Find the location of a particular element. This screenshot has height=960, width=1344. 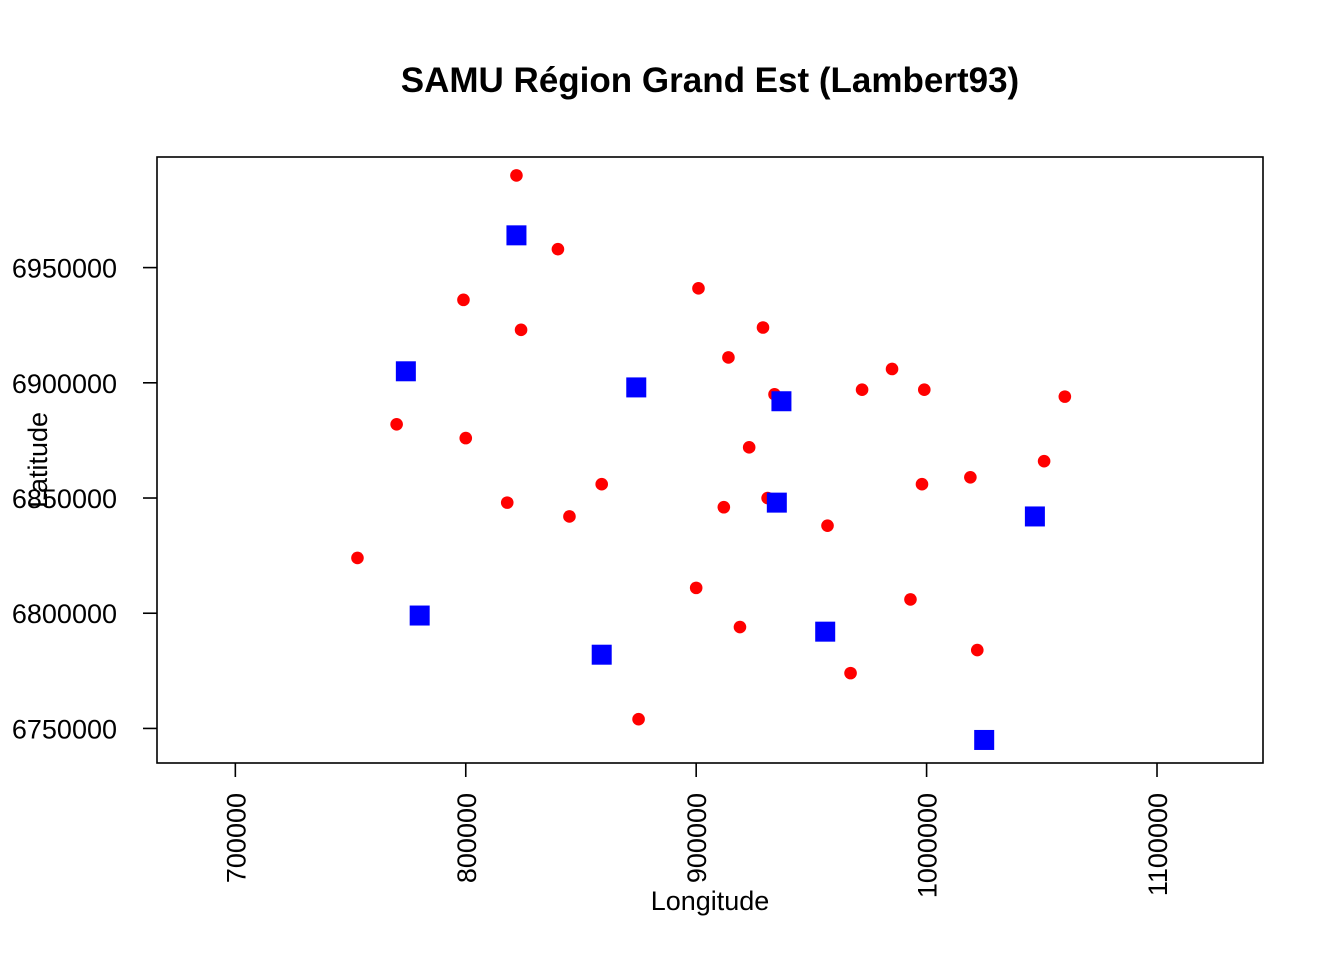

y-axis-label: Latitude is located at coordinates (38, 460).